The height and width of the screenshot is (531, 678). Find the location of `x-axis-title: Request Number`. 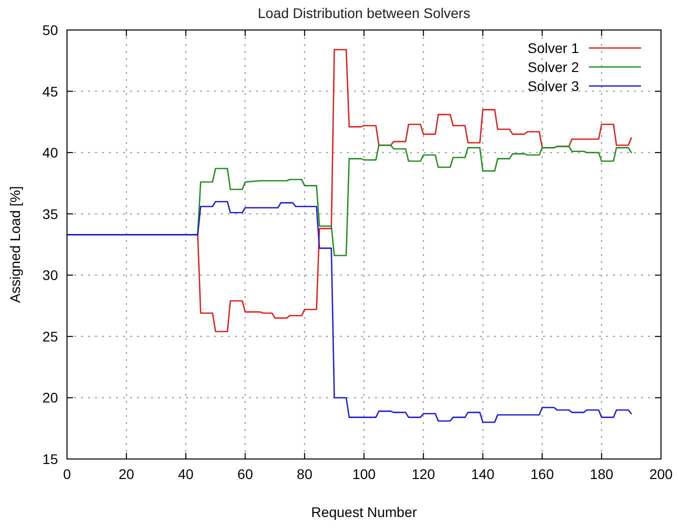

x-axis-title: Request Number is located at coordinates (364, 512).